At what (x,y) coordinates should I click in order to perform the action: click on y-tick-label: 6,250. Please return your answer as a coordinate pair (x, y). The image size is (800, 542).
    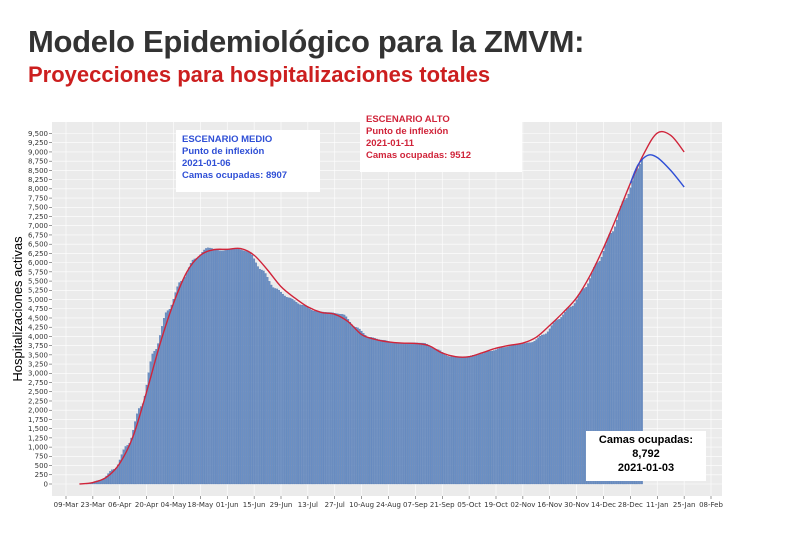
    Looking at the image, I should click on (38, 254).